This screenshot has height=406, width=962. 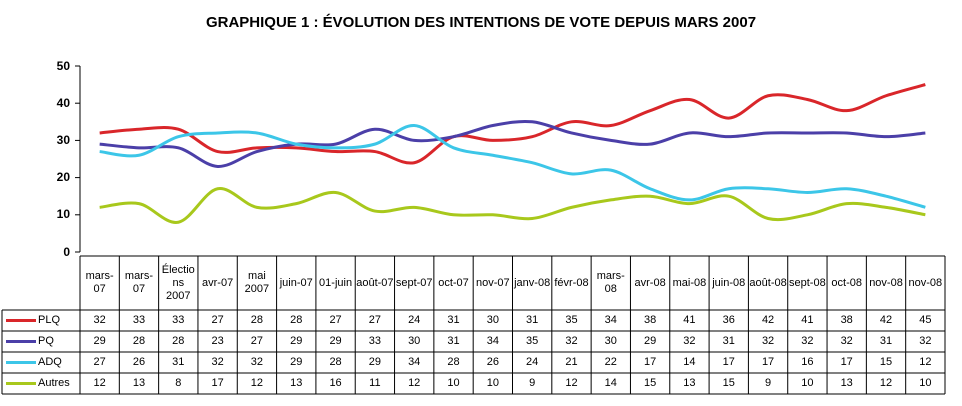 I want to click on y-tick-label: 20, so click(x=63, y=177).